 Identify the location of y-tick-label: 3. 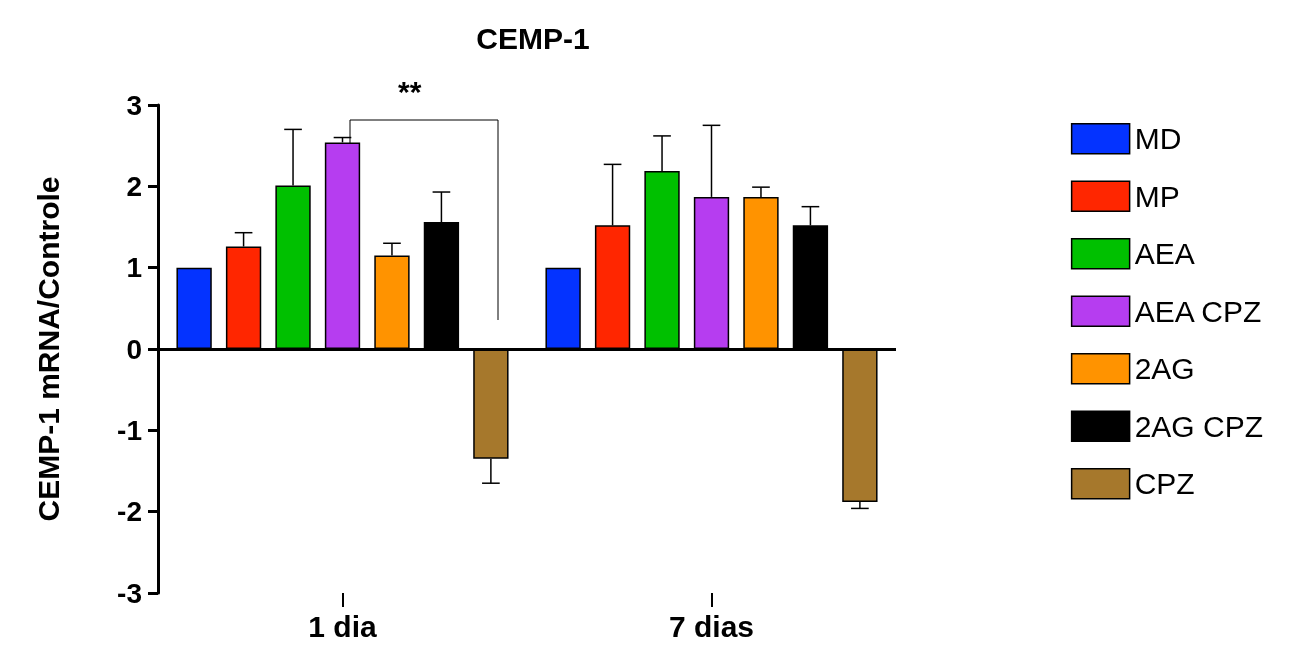
(134, 105).